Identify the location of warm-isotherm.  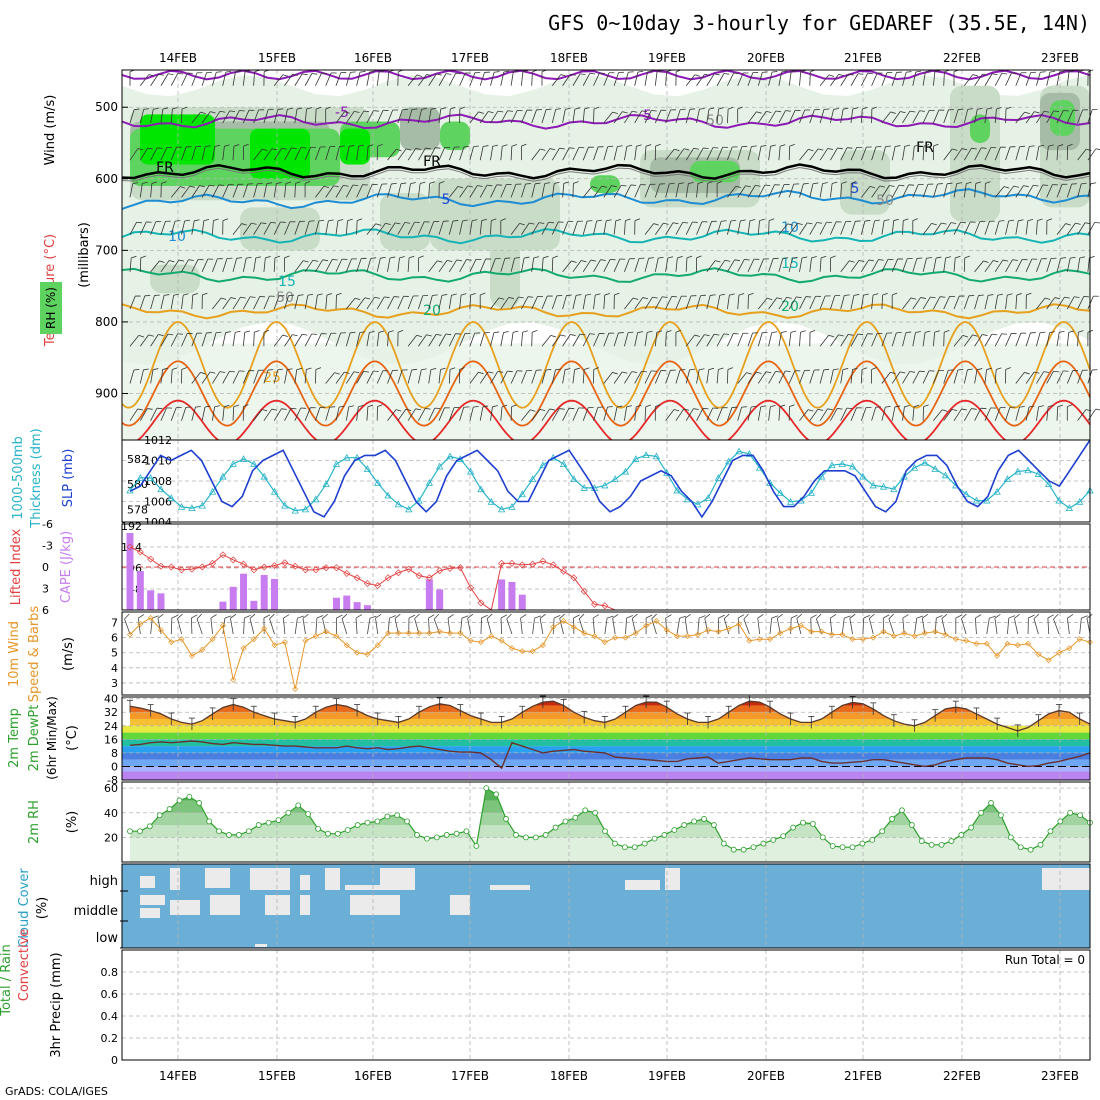
(606, 422).